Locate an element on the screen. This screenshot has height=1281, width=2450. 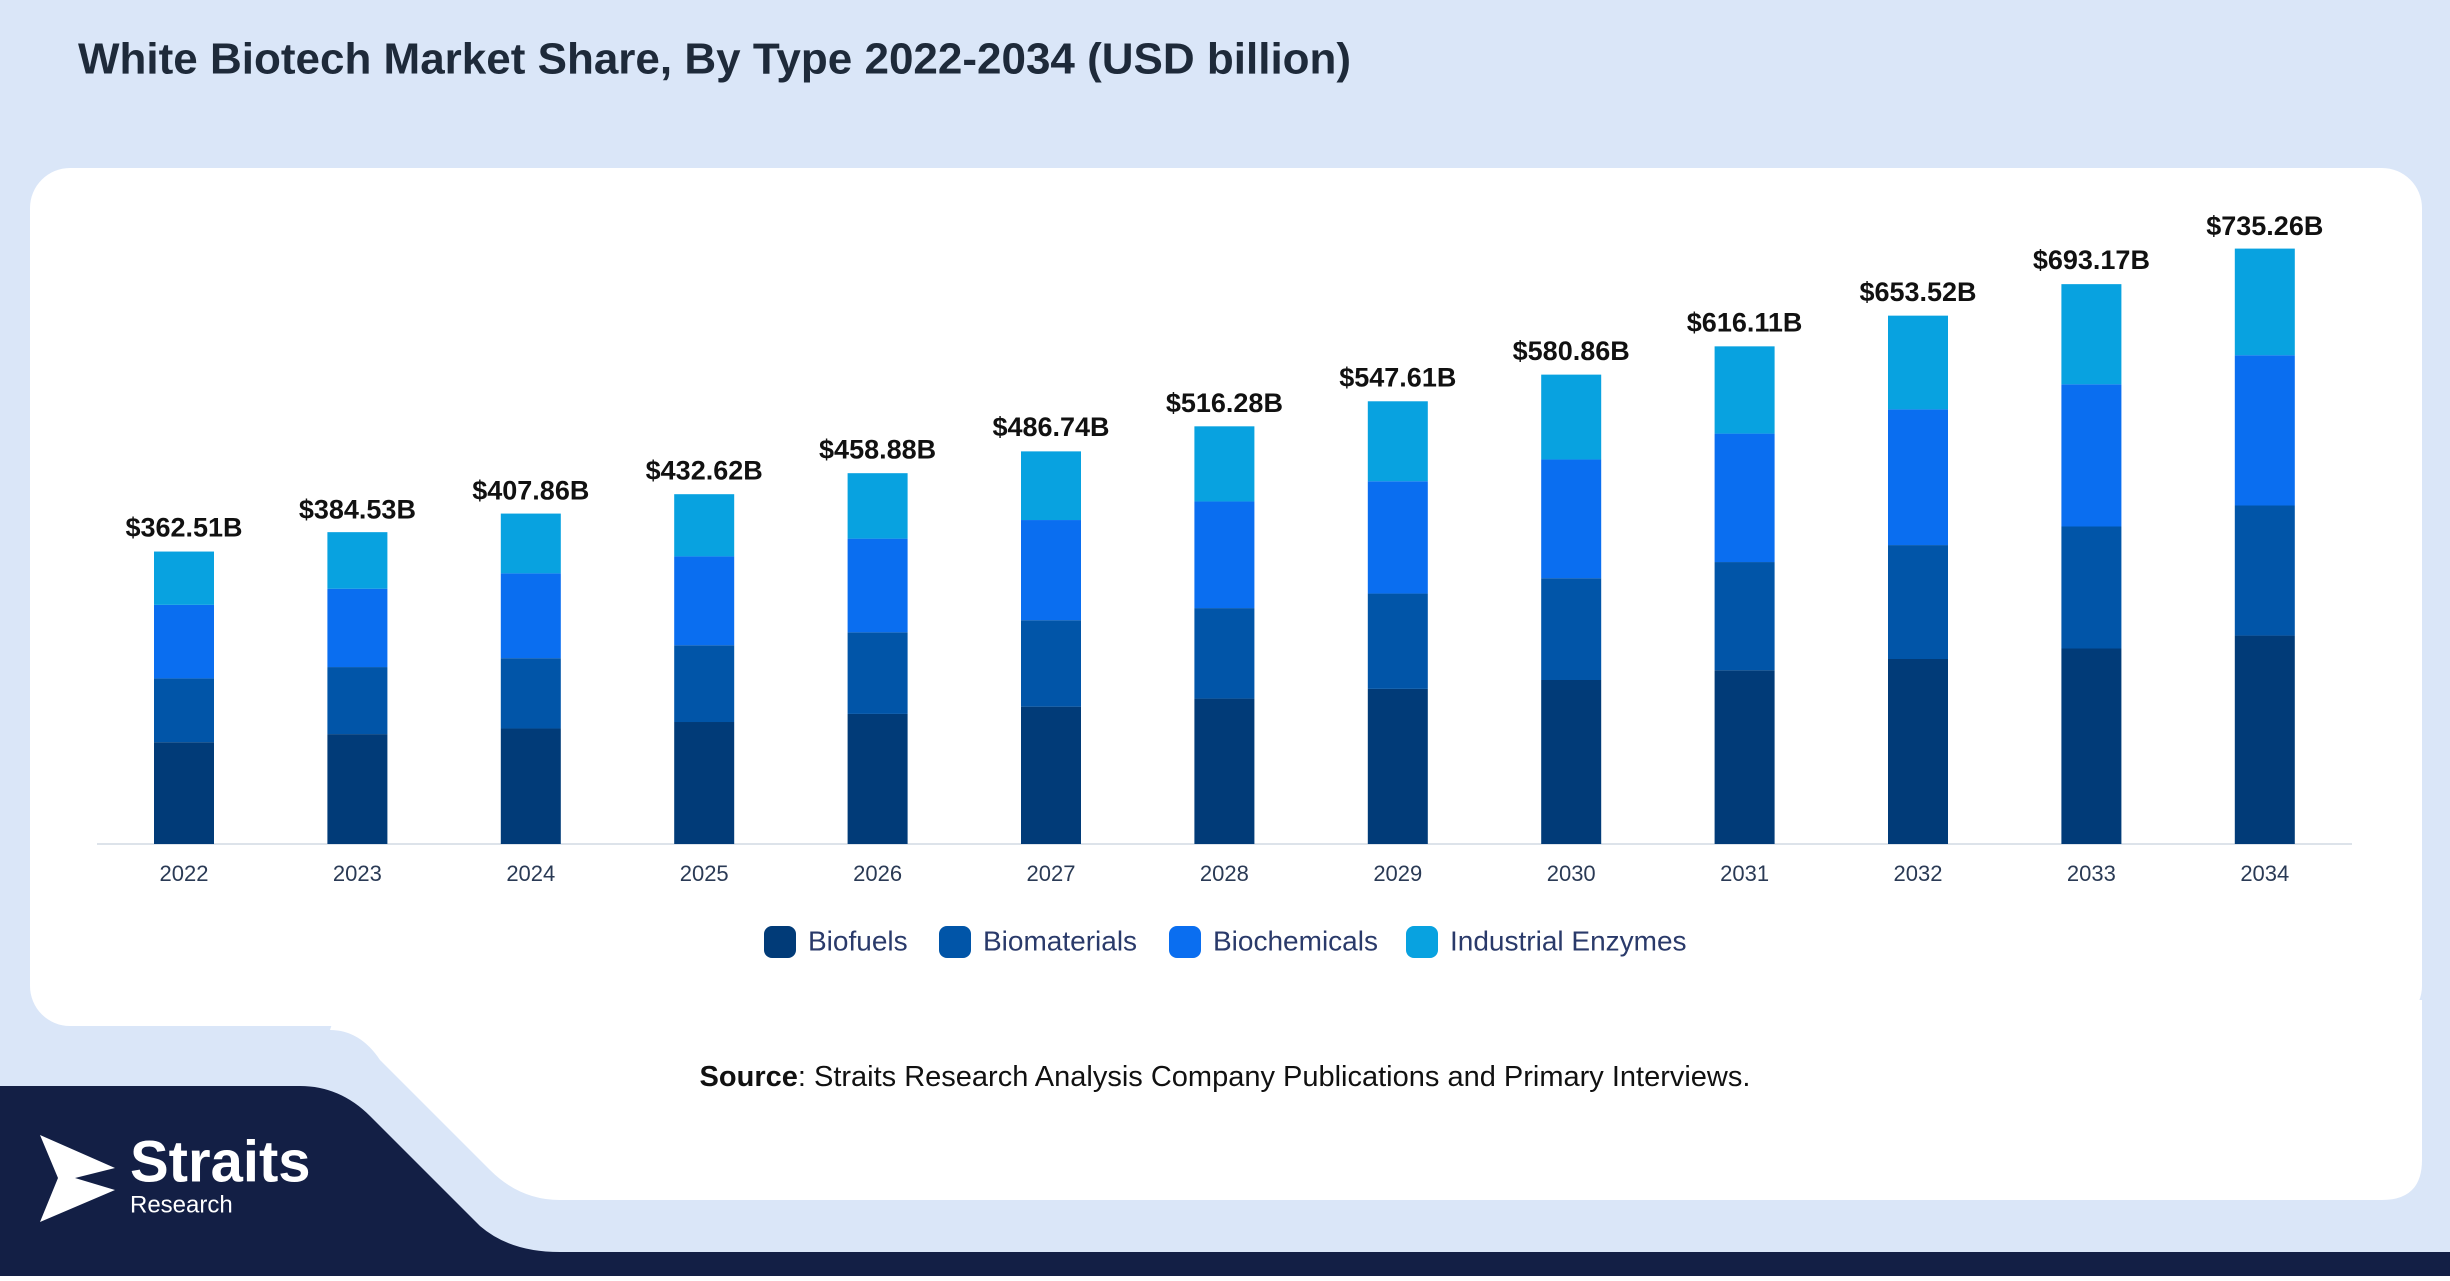
total-label: $693.17B is located at coordinates (2091, 260).